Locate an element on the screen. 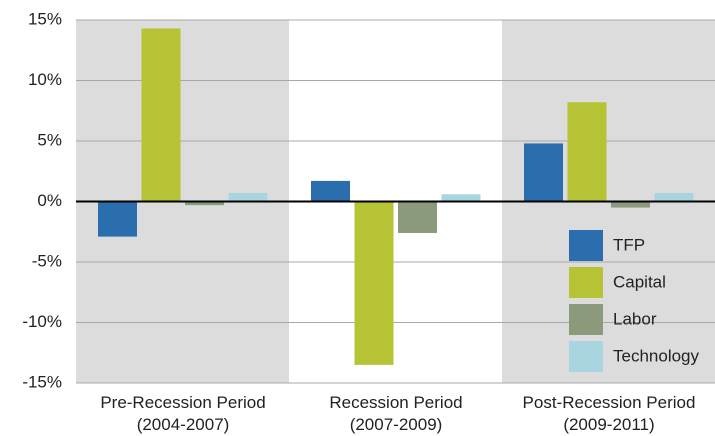 Image resolution: width=715 pixels, height=436 pixels. y-tick-label: 10% is located at coordinates (45, 79).